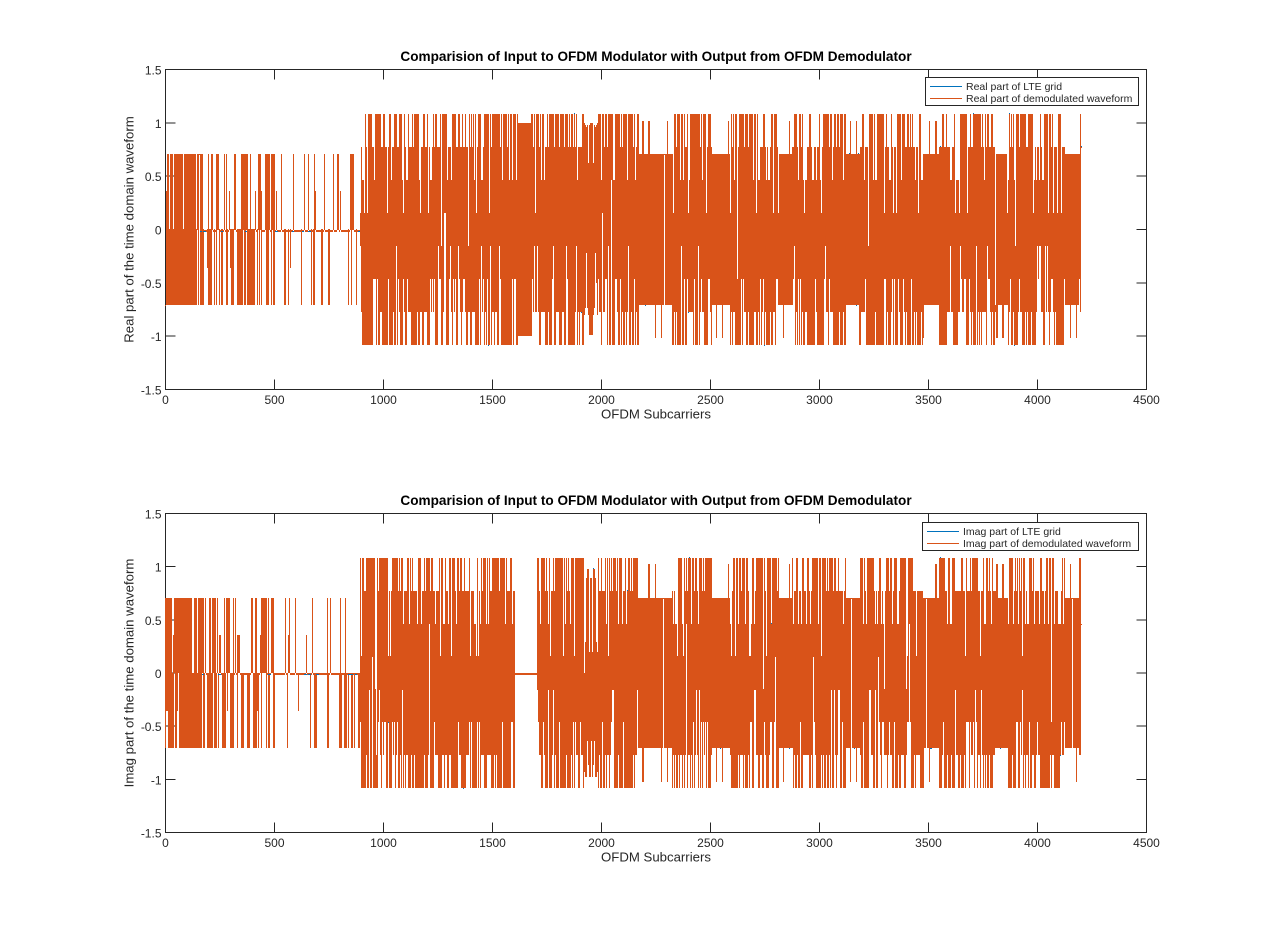  I want to click on svg-text:Real part of demodulated wavef: Real part of demodulated waveform, so click(1049, 99).